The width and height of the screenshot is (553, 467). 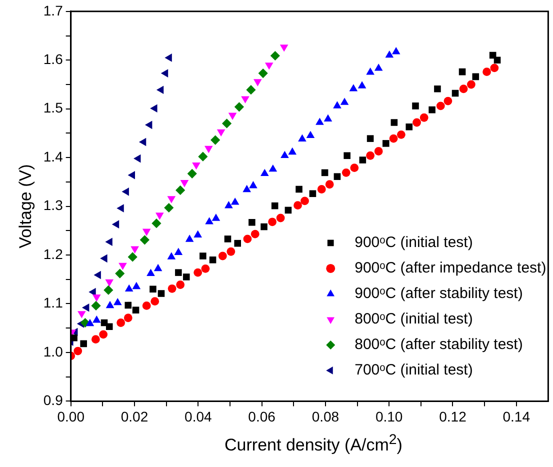 What do you see at coordinates (53, 254) in the screenshot?
I see `y-tick-label: 1.2` at bounding box center [53, 254].